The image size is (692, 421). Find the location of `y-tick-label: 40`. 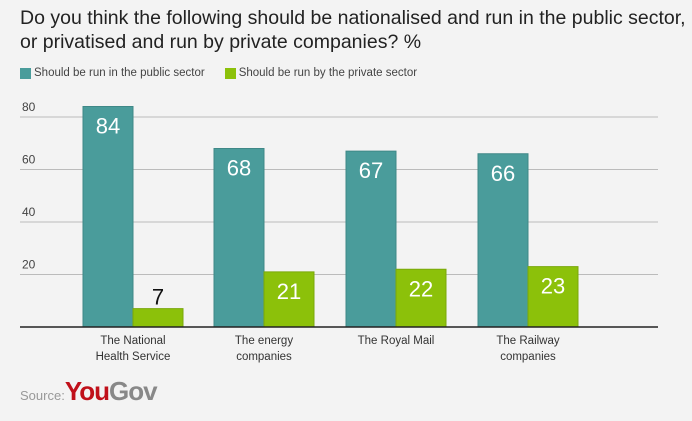

y-tick-label: 40 is located at coordinates (29, 212).